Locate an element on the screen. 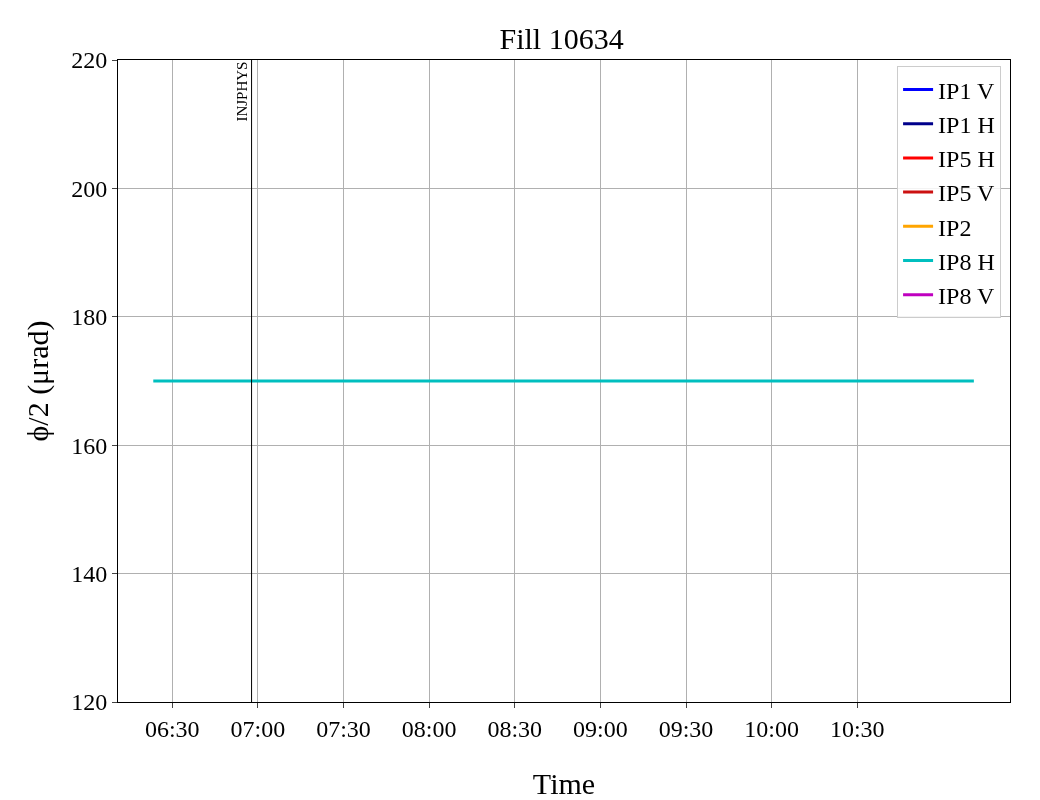 This screenshot has height=800, width=1040. x-tick-label: 07:00 is located at coordinates (258, 728).